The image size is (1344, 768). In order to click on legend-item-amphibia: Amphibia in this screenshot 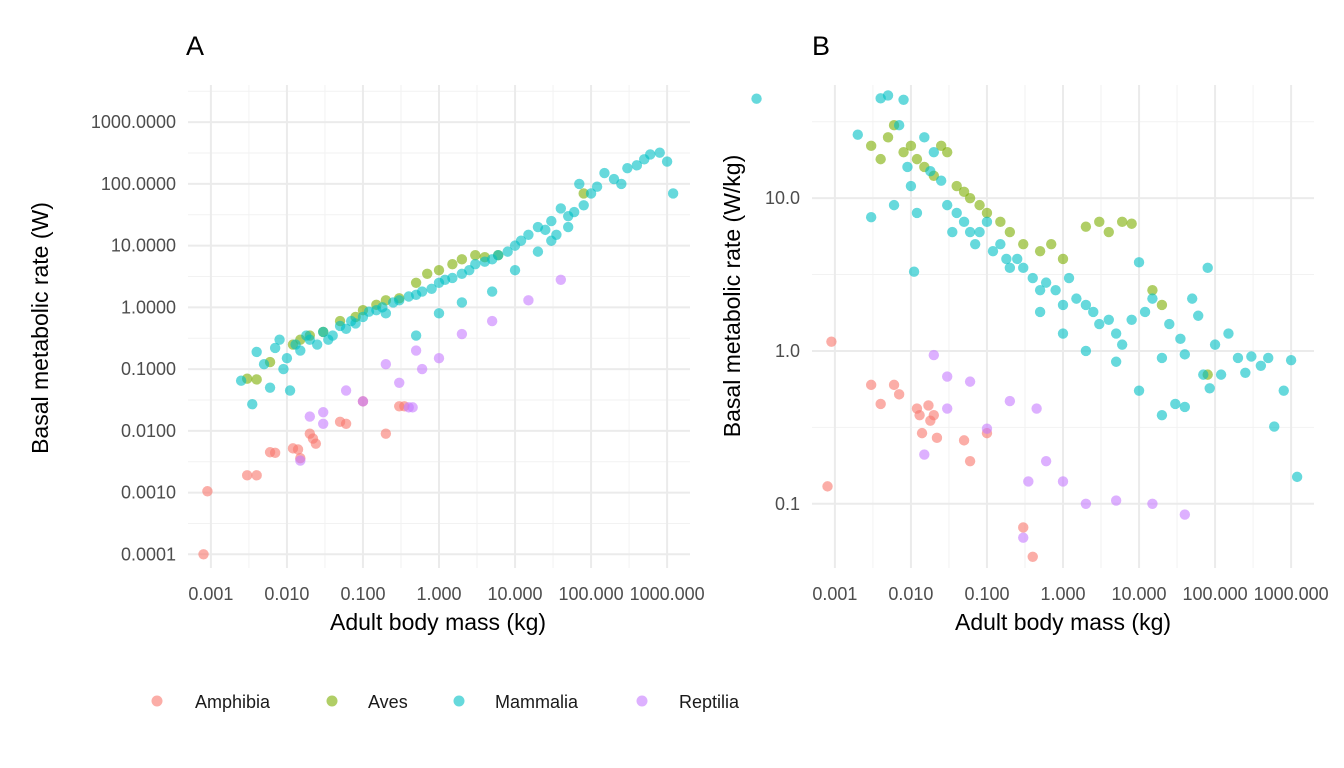, I will do `click(211, 702)`.